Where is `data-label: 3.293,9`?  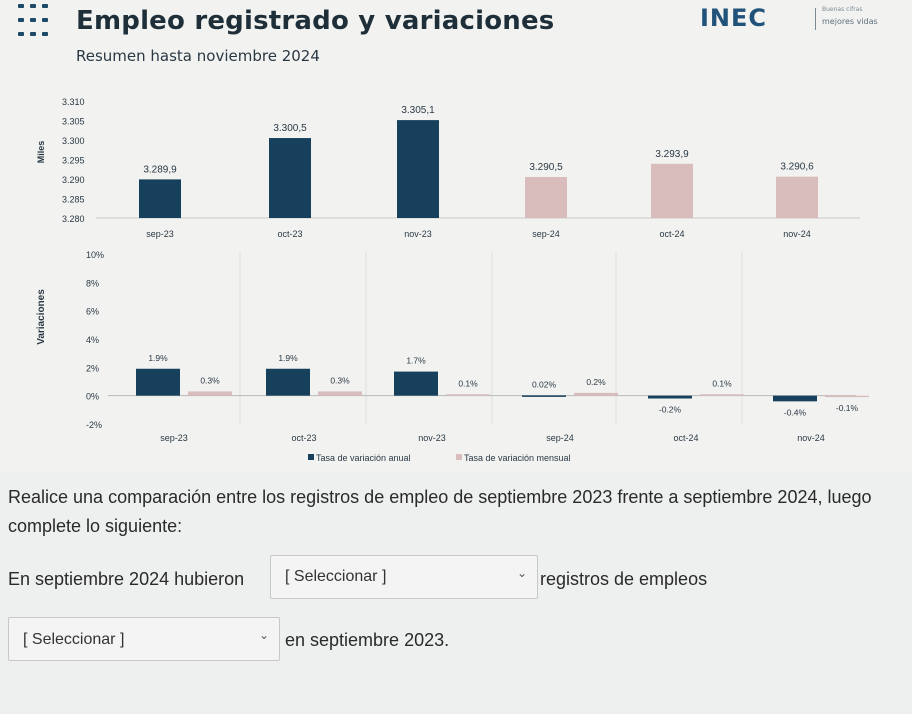 data-label: 3.293,9 is located at coordinates (672, 154).